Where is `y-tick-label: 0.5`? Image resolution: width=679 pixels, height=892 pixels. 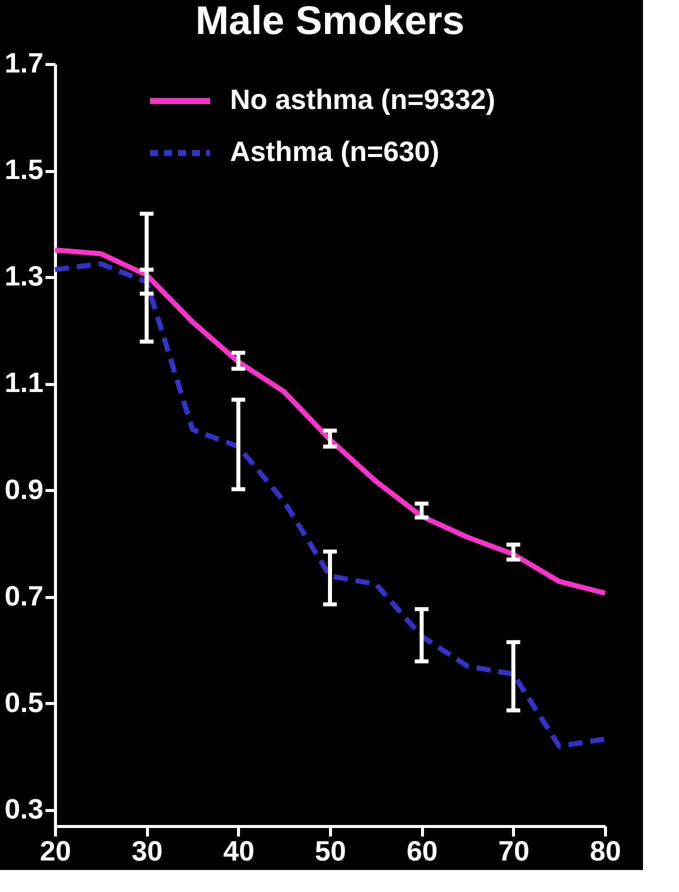 y-tick-label: 0.5 is located at coordinates (24, 702).